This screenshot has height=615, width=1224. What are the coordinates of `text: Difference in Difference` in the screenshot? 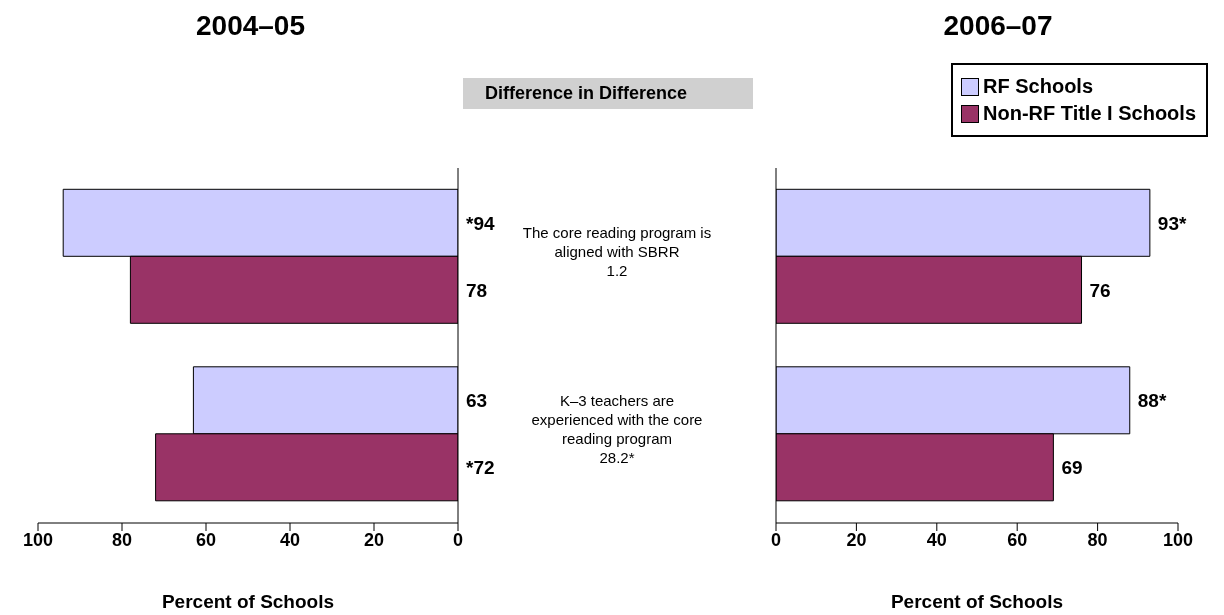 It's located at (608, 93).